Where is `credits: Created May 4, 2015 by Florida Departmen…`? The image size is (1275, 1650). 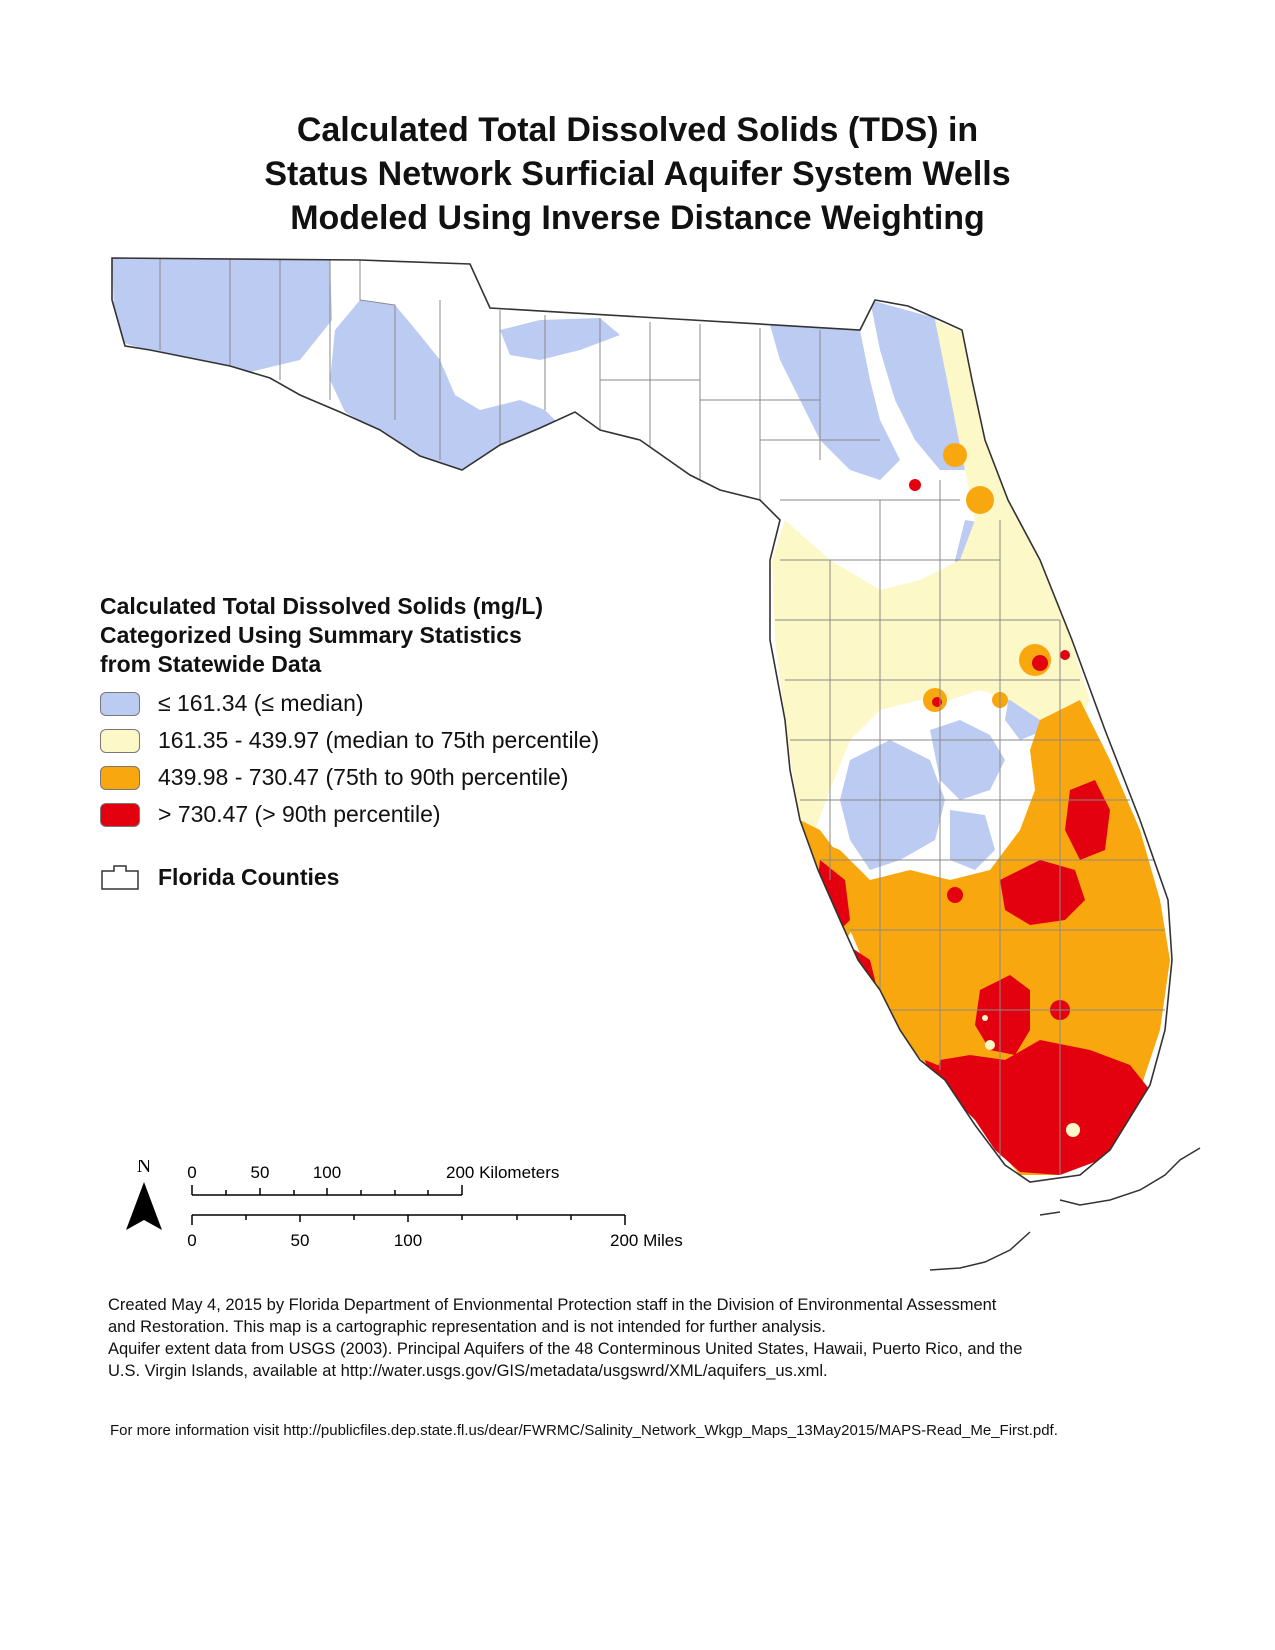 credits: Created May 4, 2015 by Florida Departmen… is located at coordinates (648, 1338).